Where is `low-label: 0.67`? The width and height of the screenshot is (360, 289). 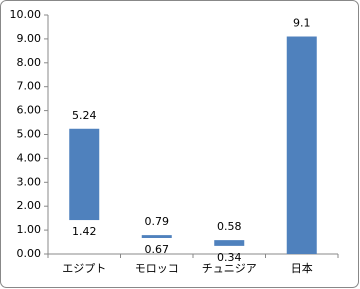 low-label: 0.67 is located at coordinates (157, 249).